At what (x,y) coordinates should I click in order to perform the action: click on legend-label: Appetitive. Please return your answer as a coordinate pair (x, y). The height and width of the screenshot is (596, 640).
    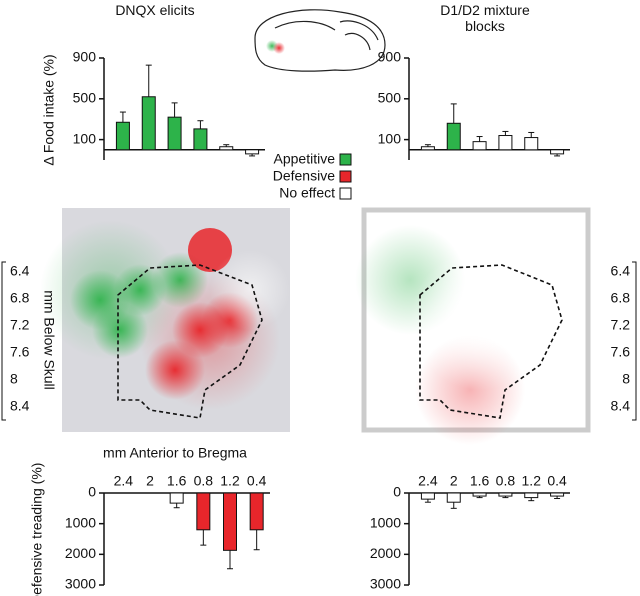
    Looking at the image, I should click on (305, 159).